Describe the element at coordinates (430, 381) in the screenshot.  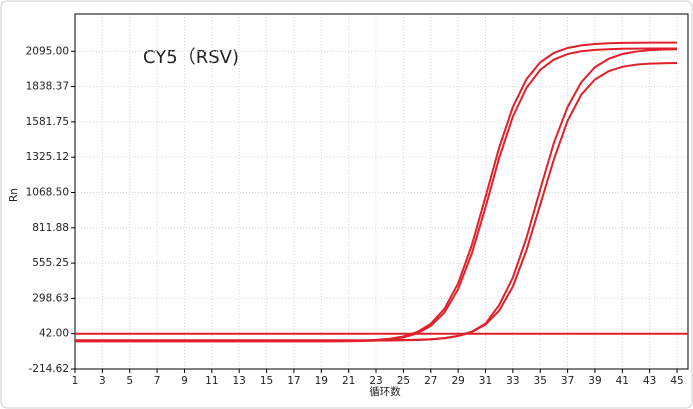
I see `x-tick-label: 27` at that location.